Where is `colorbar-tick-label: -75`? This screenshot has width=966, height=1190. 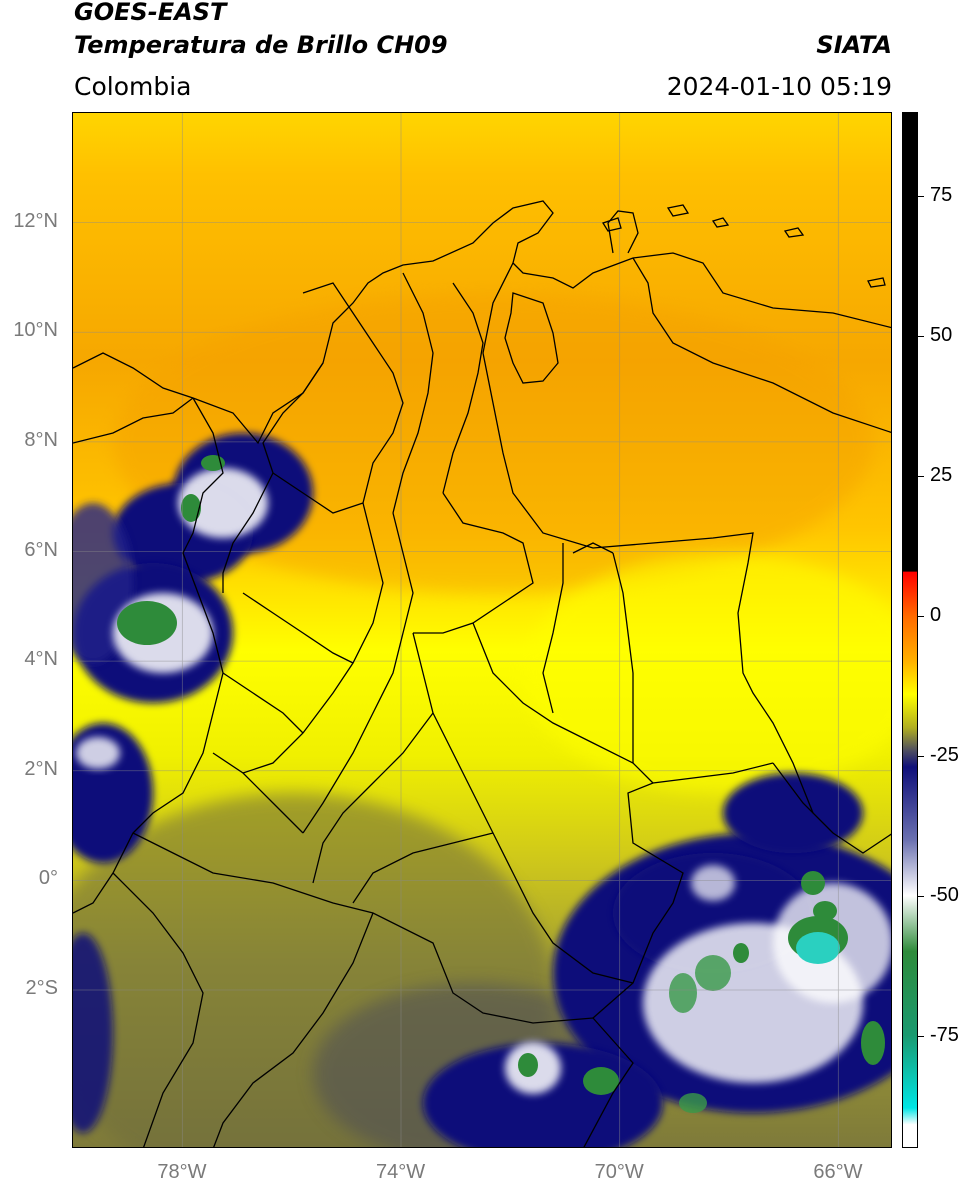
colorbar-tick-label: -75 is located at coordinates (944, 1035).